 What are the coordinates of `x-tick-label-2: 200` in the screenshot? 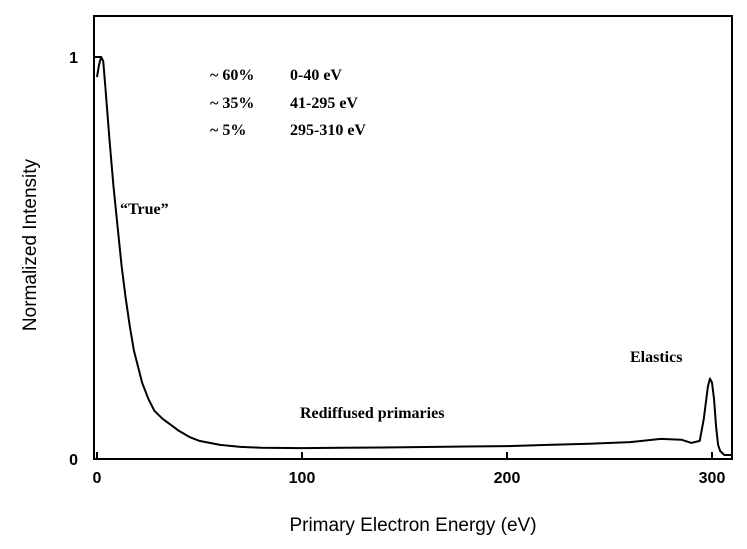 It's located at (507, 478).